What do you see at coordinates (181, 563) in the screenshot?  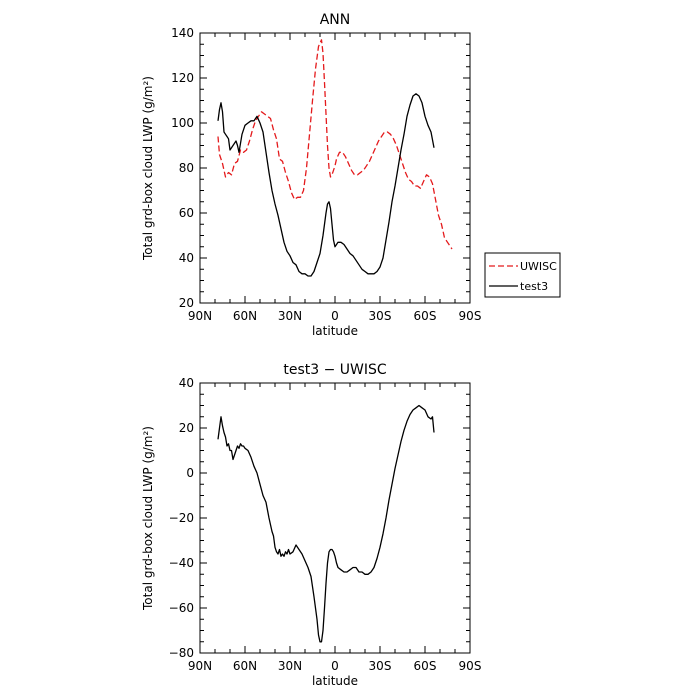 I see `y-tick-label: −40` at bounding box center [181, 563].